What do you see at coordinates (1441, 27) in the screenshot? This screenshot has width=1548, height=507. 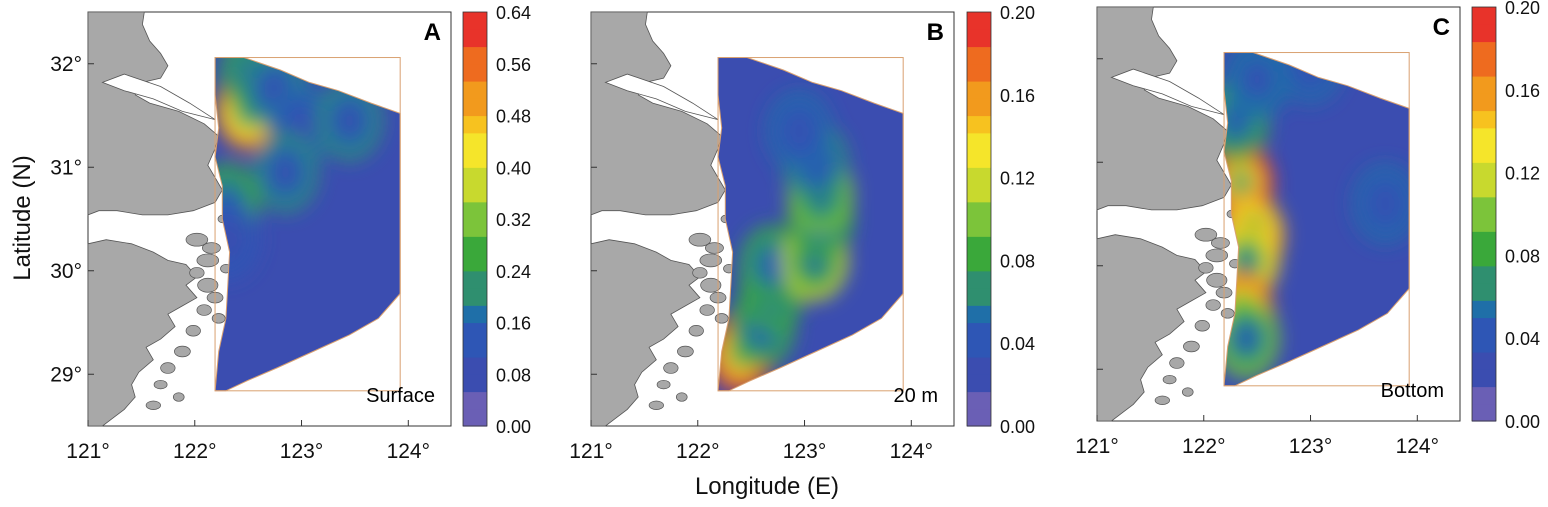 I see `panel-letter: C` at bounding box center [1441, 27].